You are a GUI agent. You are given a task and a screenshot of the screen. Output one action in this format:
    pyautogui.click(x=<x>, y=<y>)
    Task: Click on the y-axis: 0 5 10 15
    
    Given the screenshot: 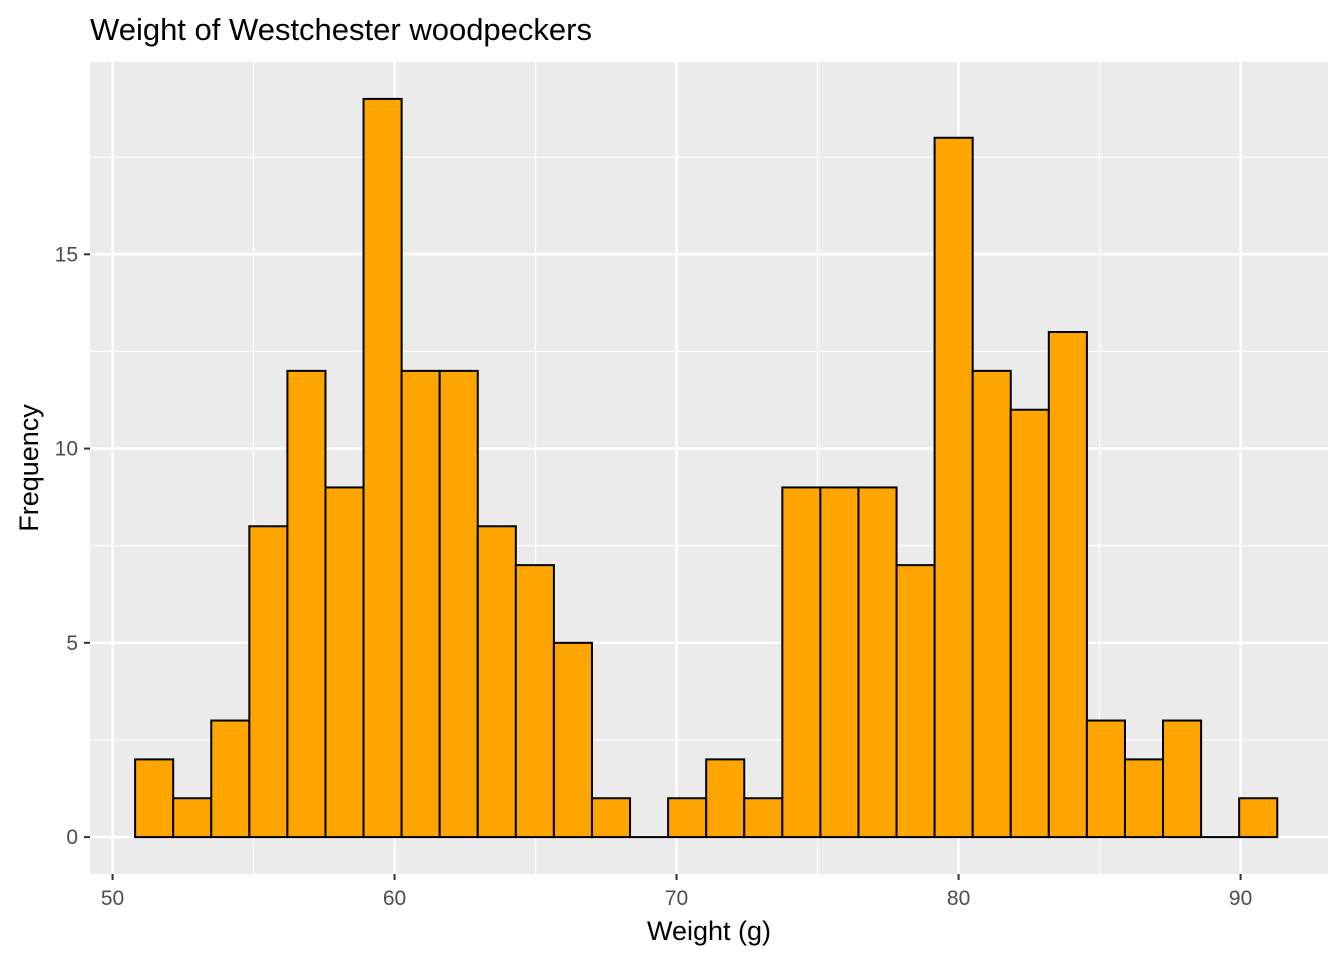 What is the action you would take?
    pyautogui.click(x=72, y=546)
    